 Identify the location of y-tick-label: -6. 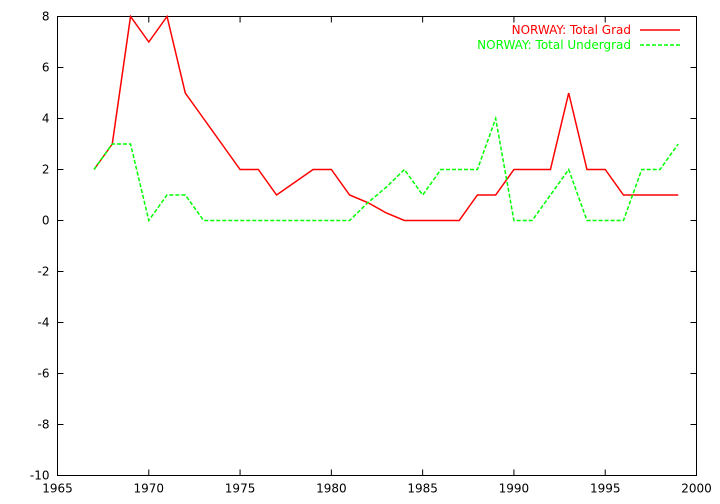
(44, 374).